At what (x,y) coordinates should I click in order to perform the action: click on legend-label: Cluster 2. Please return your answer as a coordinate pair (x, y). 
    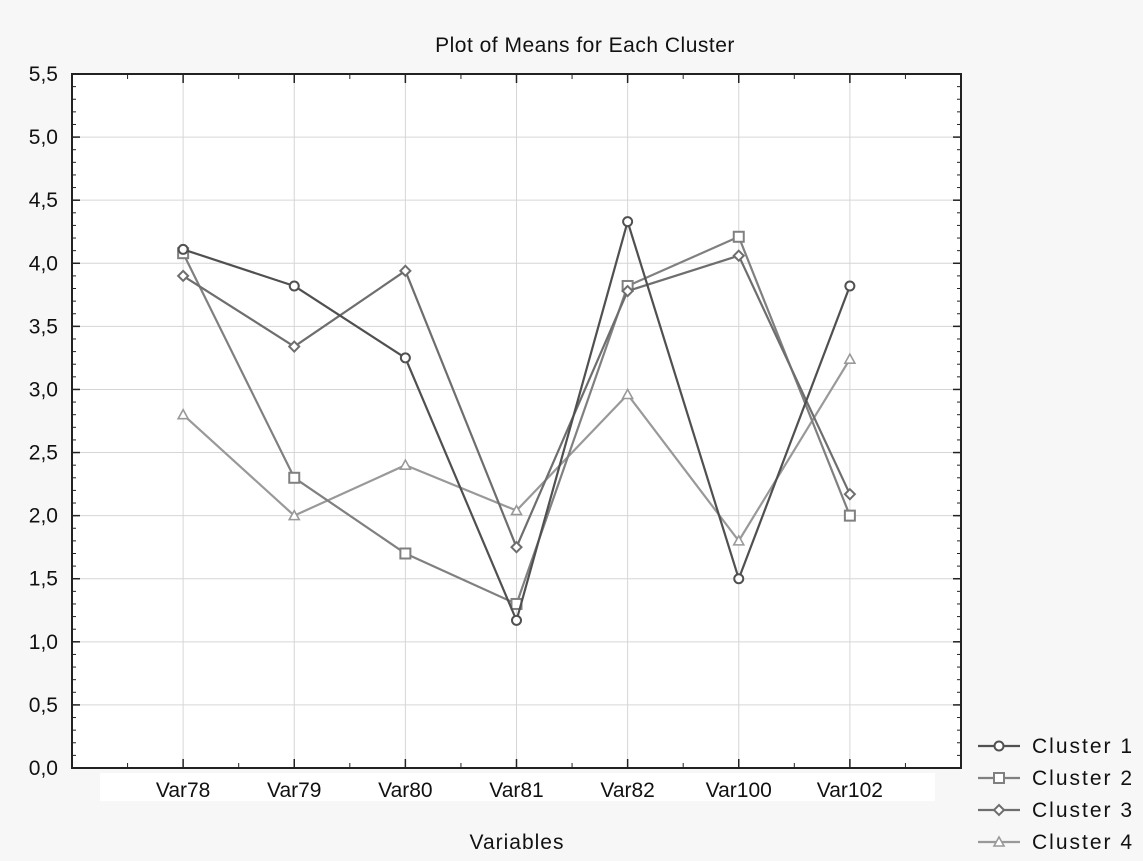
    Looking at the image, I should click on (1083, 778).